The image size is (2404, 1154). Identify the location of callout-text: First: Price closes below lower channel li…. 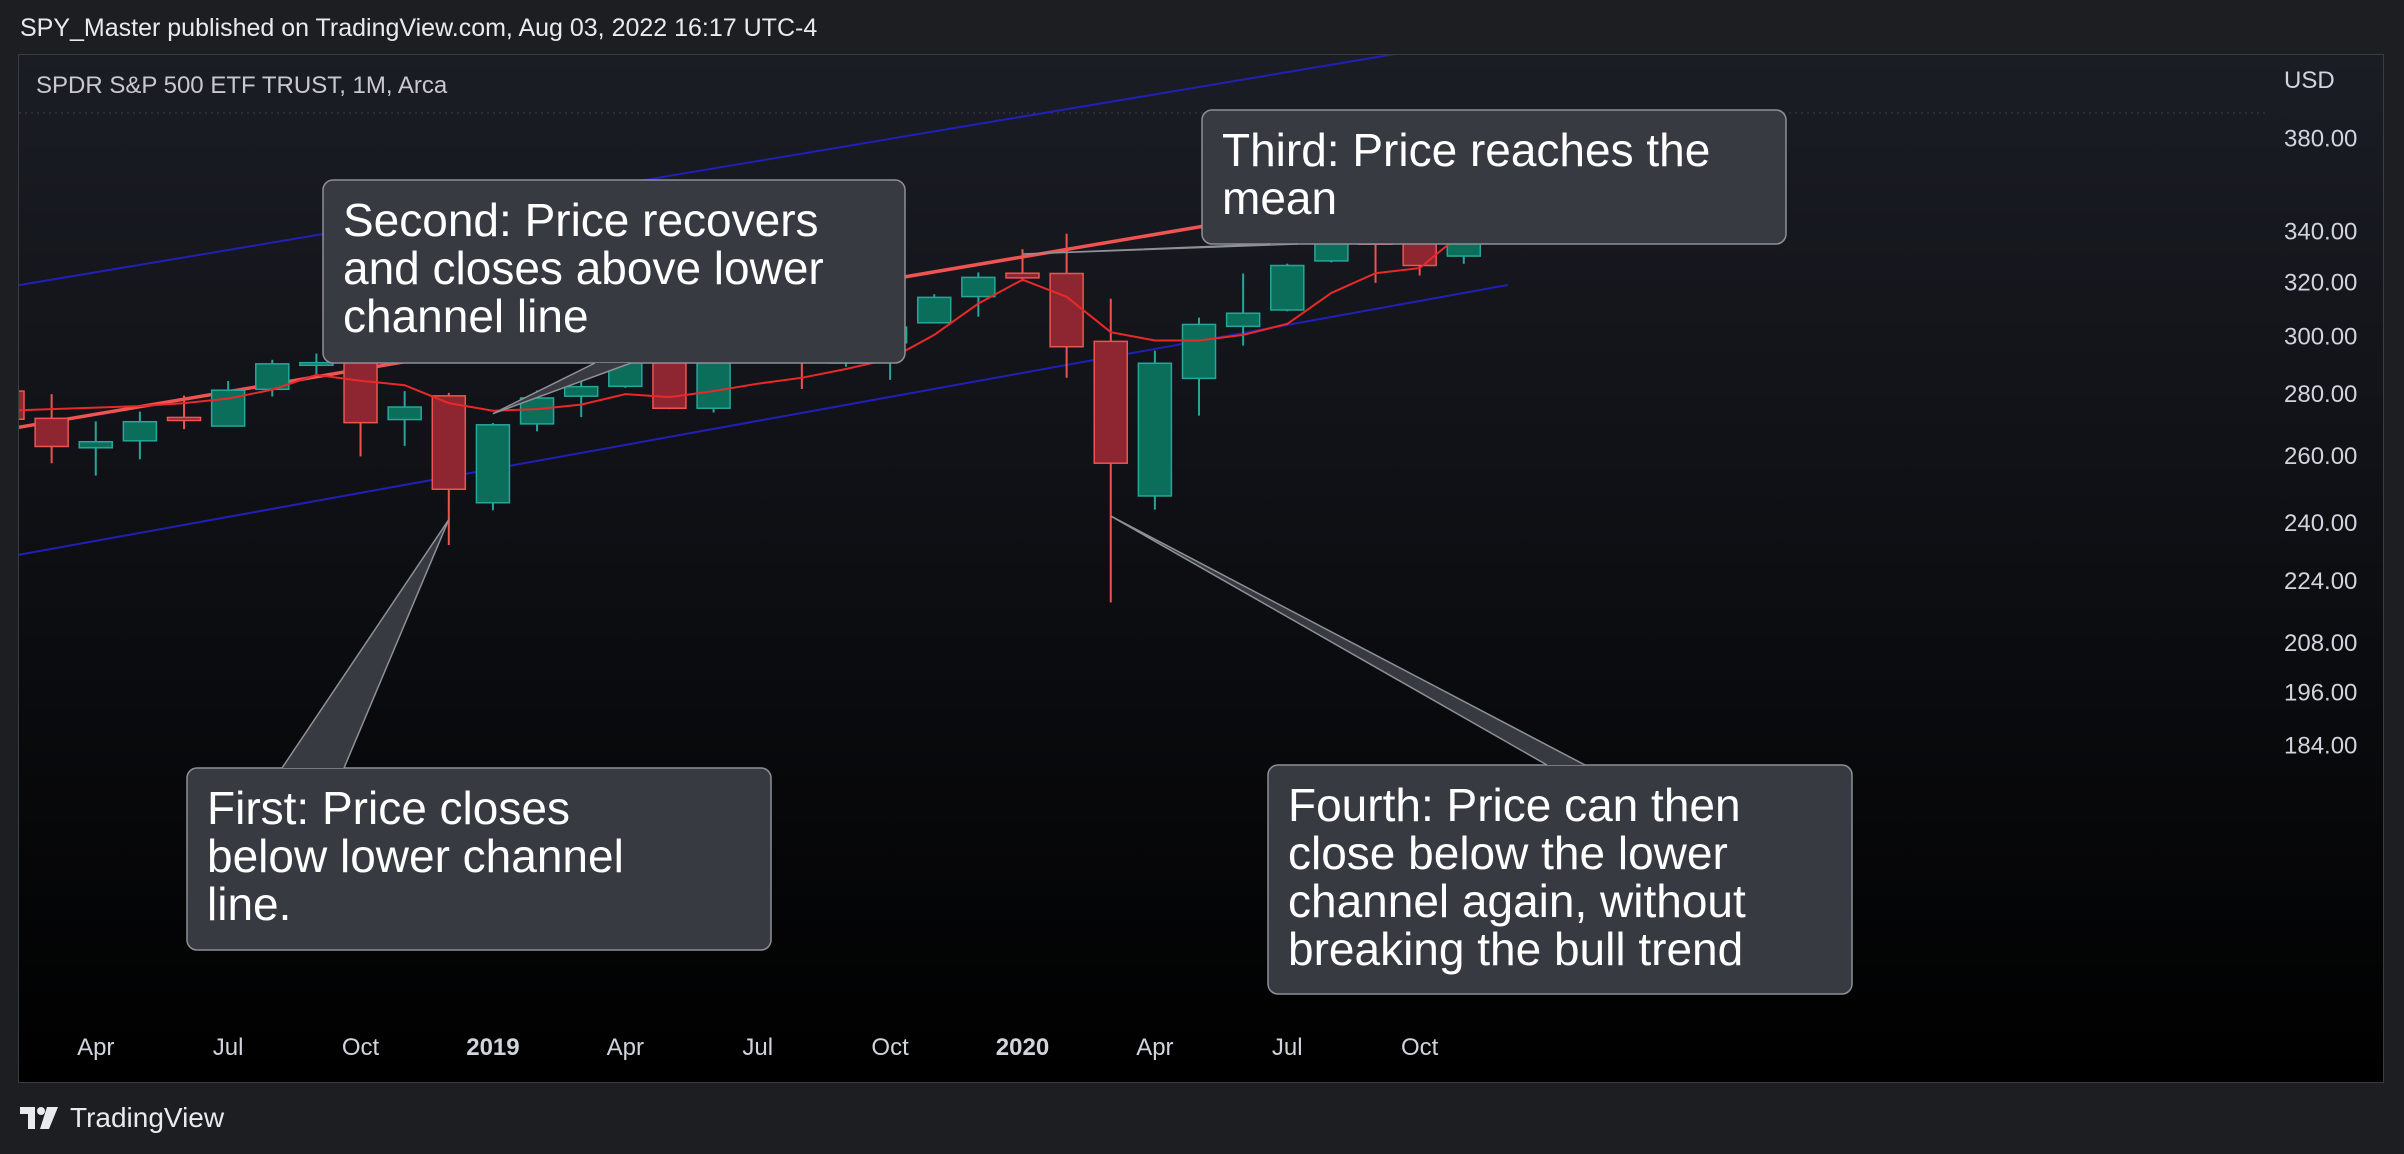
(415, 856).